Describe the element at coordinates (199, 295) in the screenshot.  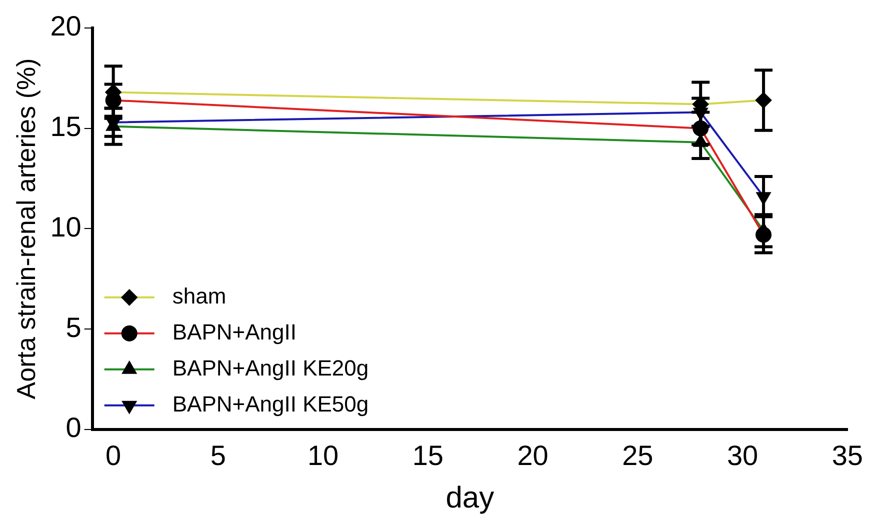
I see `legend-label: sham` at that location.